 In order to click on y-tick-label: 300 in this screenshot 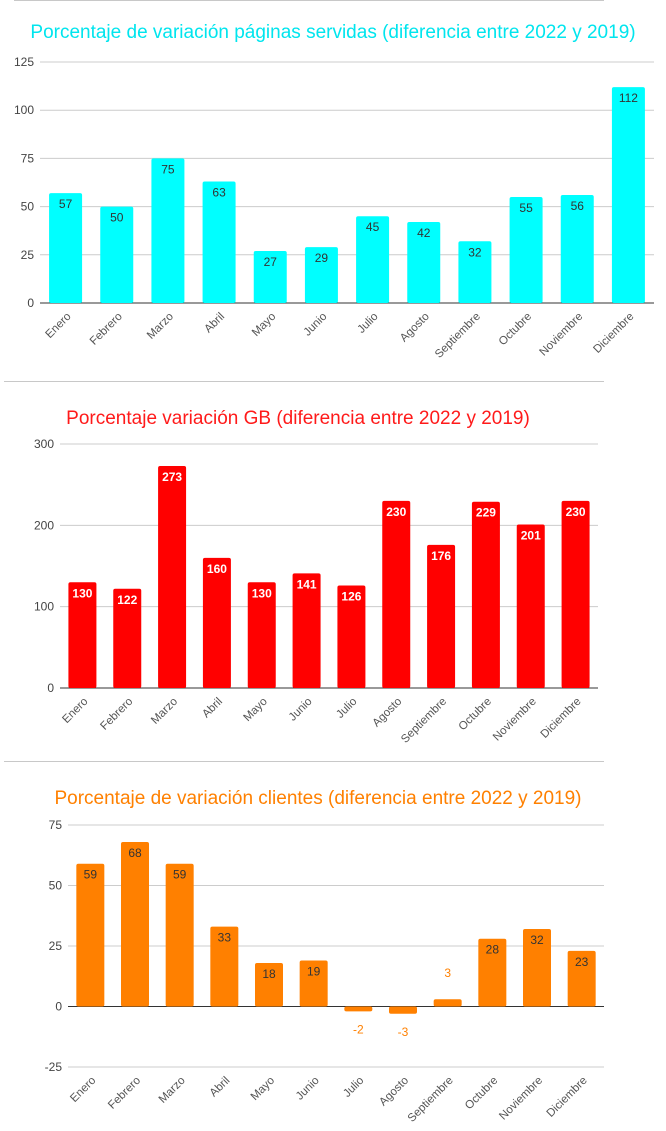, I will do `click(44, 444)`.